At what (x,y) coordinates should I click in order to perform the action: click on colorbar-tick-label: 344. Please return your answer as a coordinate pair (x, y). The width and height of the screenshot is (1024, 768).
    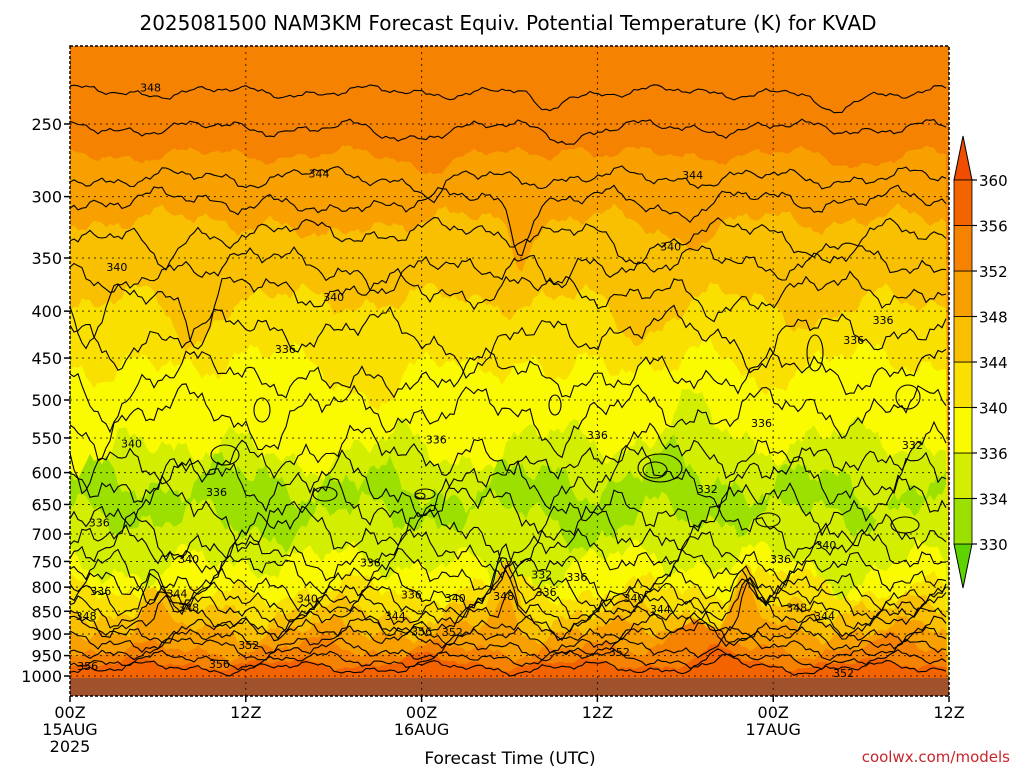
    Looking at the image, I should click on (993, 363).